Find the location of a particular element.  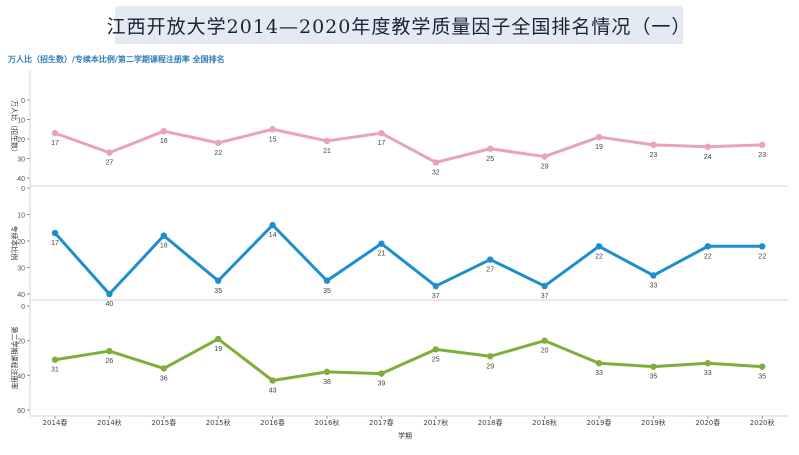

chart-subtitle: 万人比（招生数）/专续本比例/第二学期课程注册率 全国排名 is located at coordinates (116, 59).